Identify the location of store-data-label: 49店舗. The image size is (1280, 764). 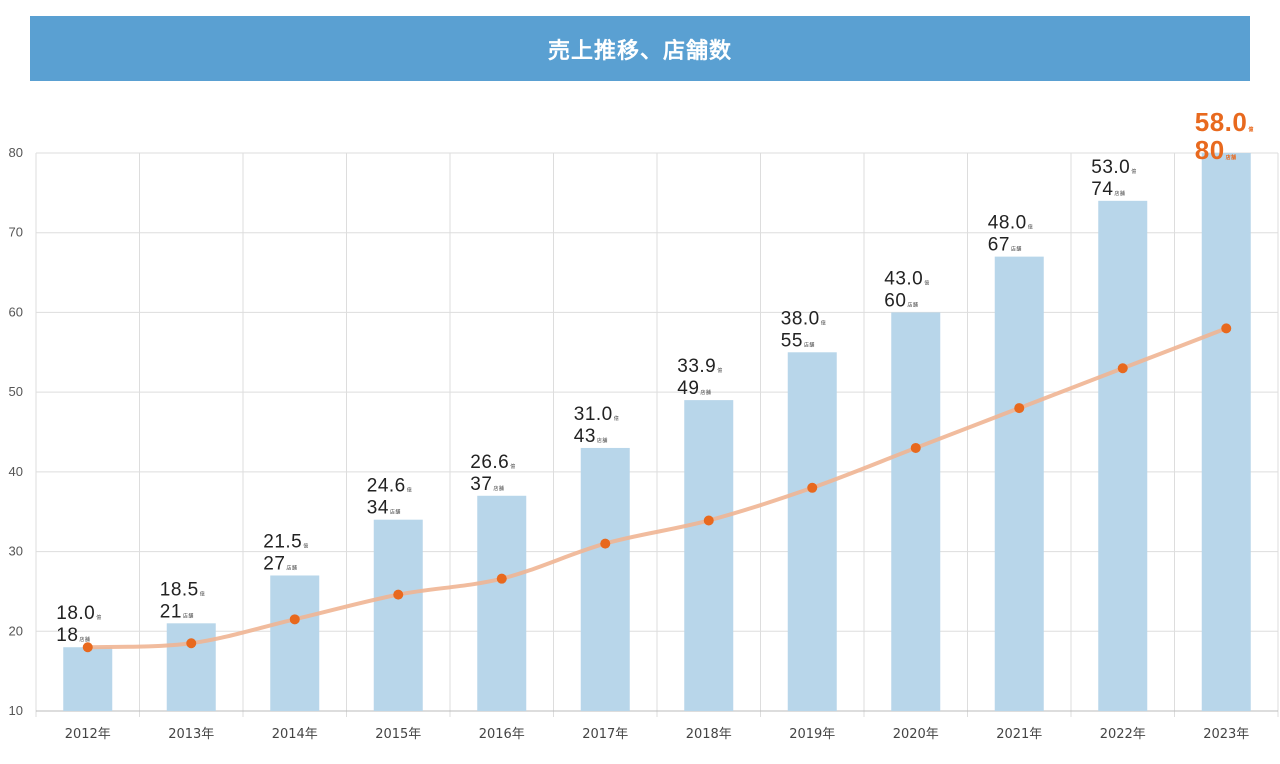
(694, 388).